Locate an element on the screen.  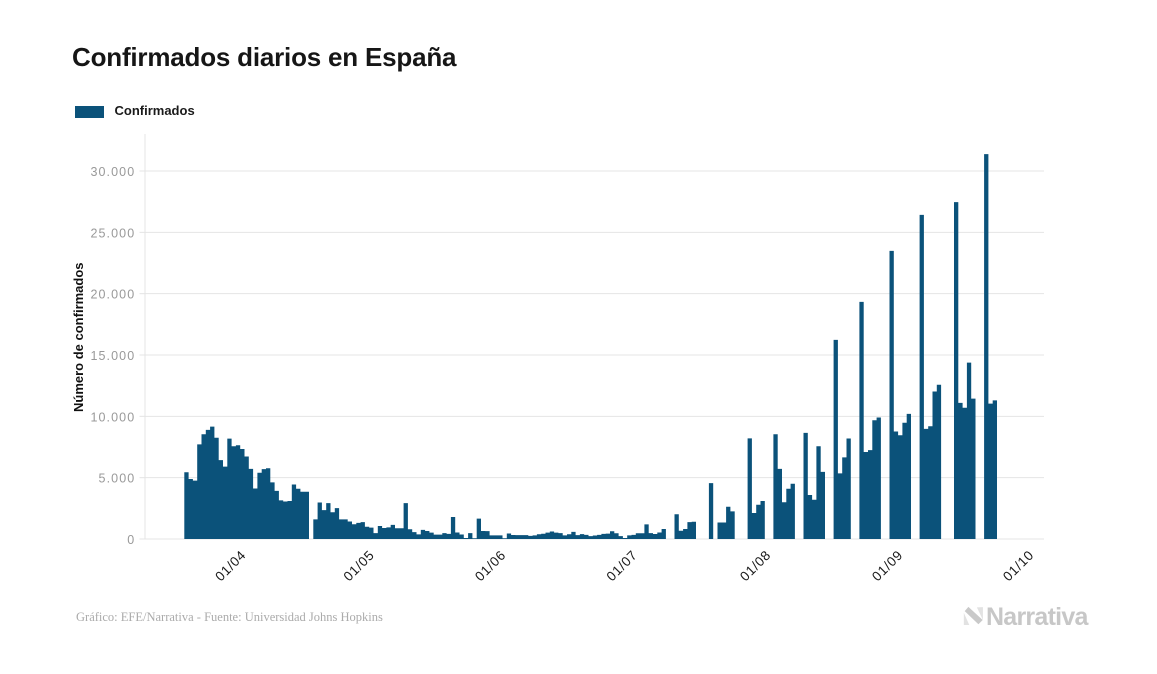
svg-text: 01/06 is located at coordinates (490, 565).